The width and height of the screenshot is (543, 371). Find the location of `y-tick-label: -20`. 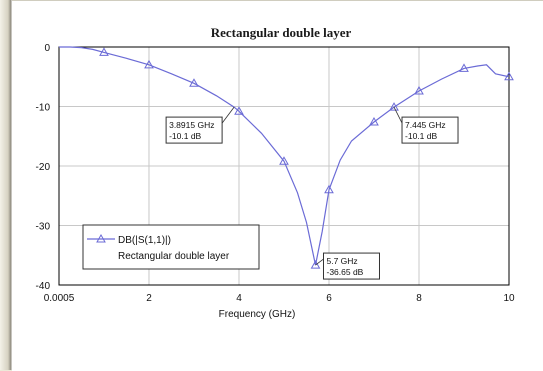

y-tick-label: -20 is located at coordinates (43, 167).